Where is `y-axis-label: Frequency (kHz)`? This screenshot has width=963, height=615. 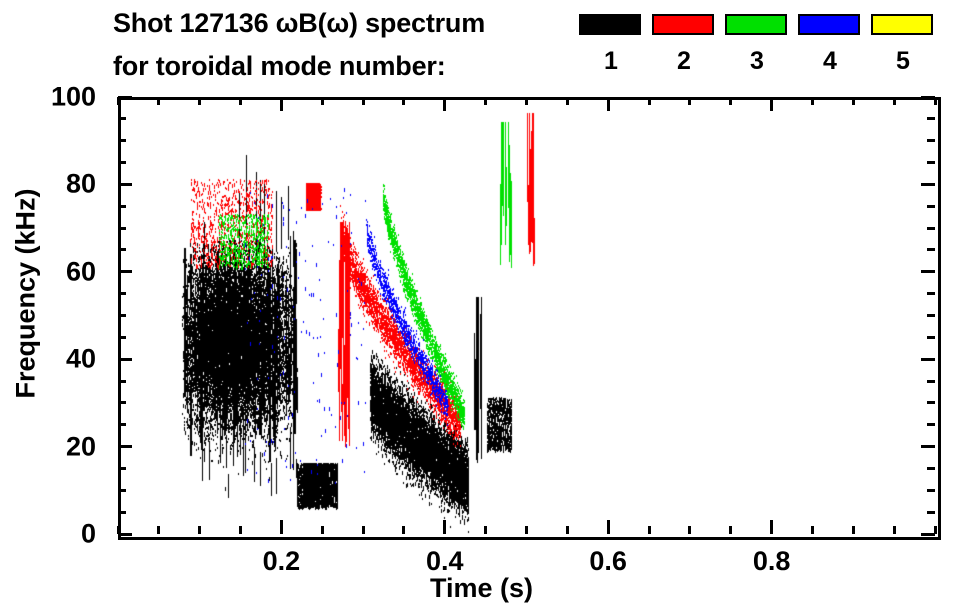 y-axis-label: Frequency (kHz) is located at coordinates (25, 293).